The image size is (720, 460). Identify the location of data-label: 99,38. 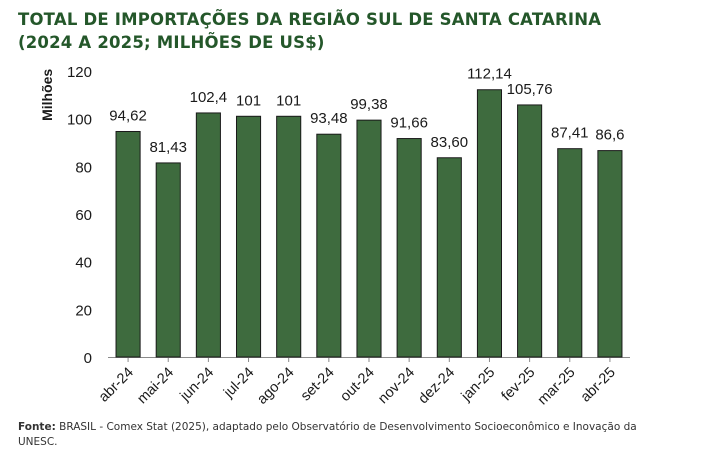
(369, 104).